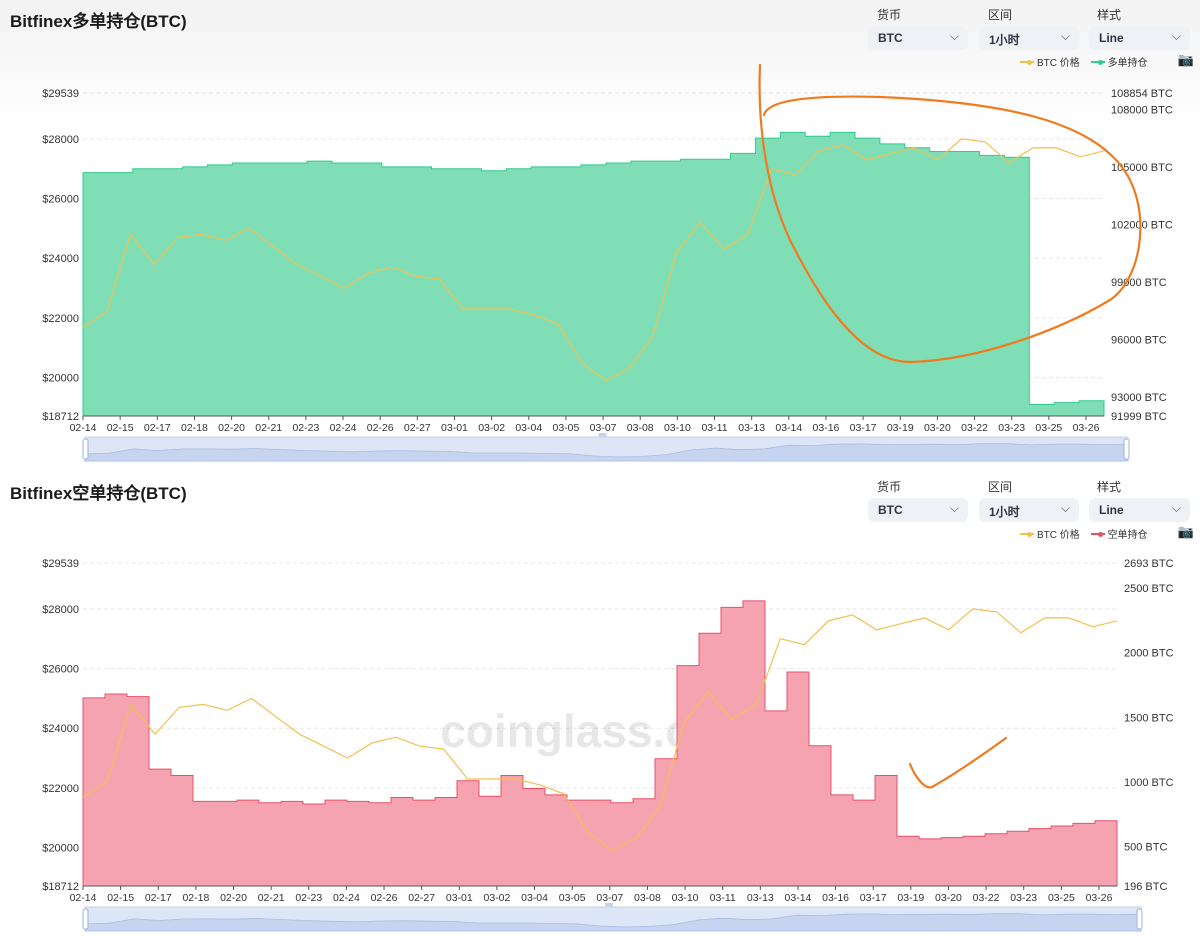 This screenshot has height=945, width=1200. Describe the element at coordinates (1142, 168) in the screenshot. I see `y-right-tick-label: 105000 BTC` at that location.